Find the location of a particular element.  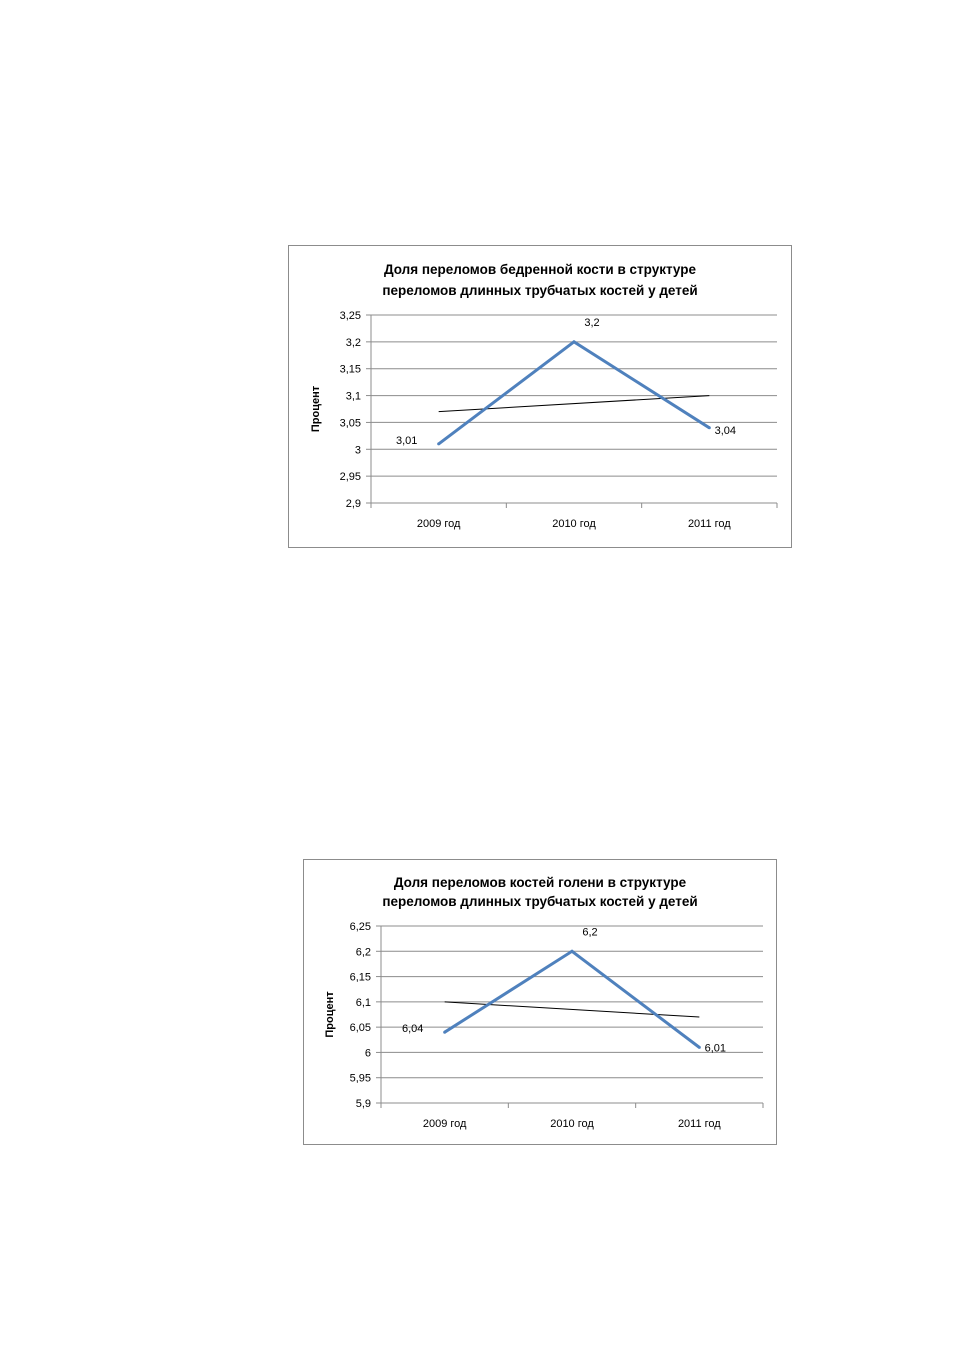

y-tick-label: 6,2 is located at coordinates (363, 952).